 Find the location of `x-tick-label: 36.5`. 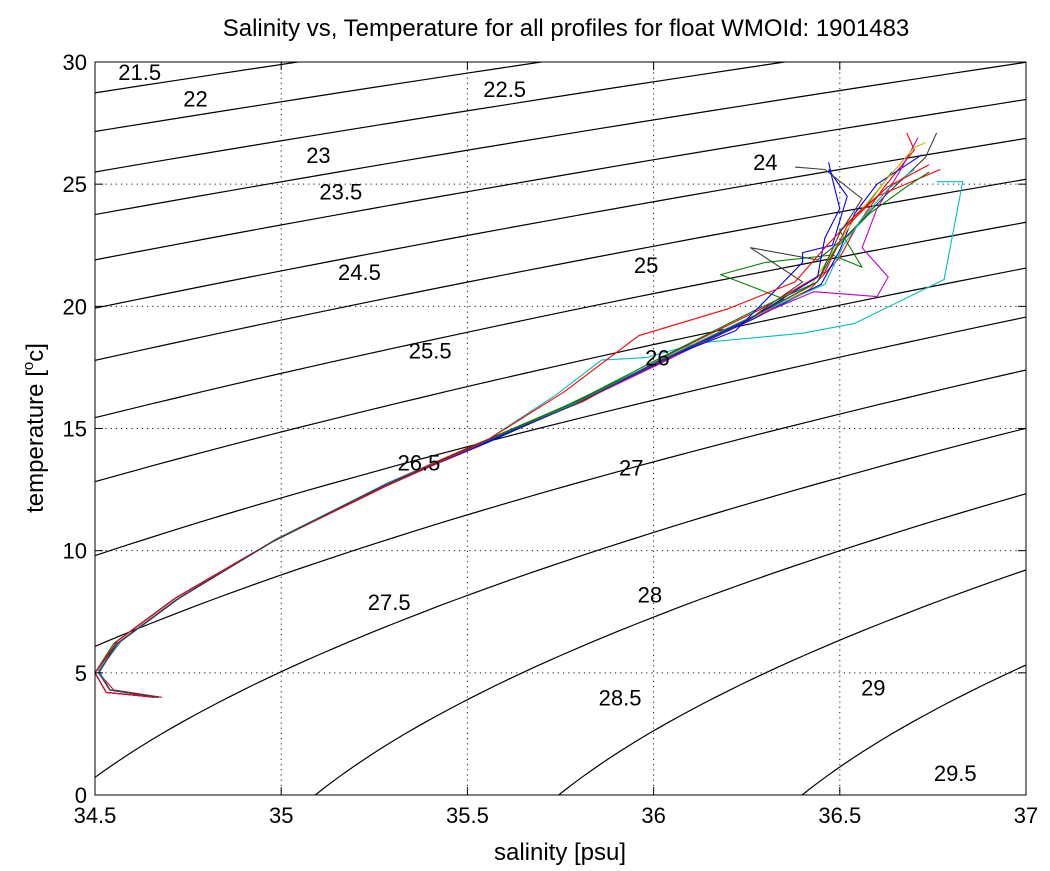

x-tick-label: 36.5 is located at coordinates (839, 815).